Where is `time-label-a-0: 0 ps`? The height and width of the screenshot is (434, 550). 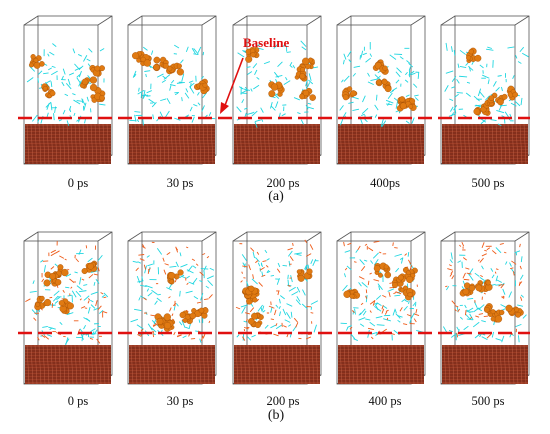 time-label-a-0: 0 ps is located at coordinates (78, 183).